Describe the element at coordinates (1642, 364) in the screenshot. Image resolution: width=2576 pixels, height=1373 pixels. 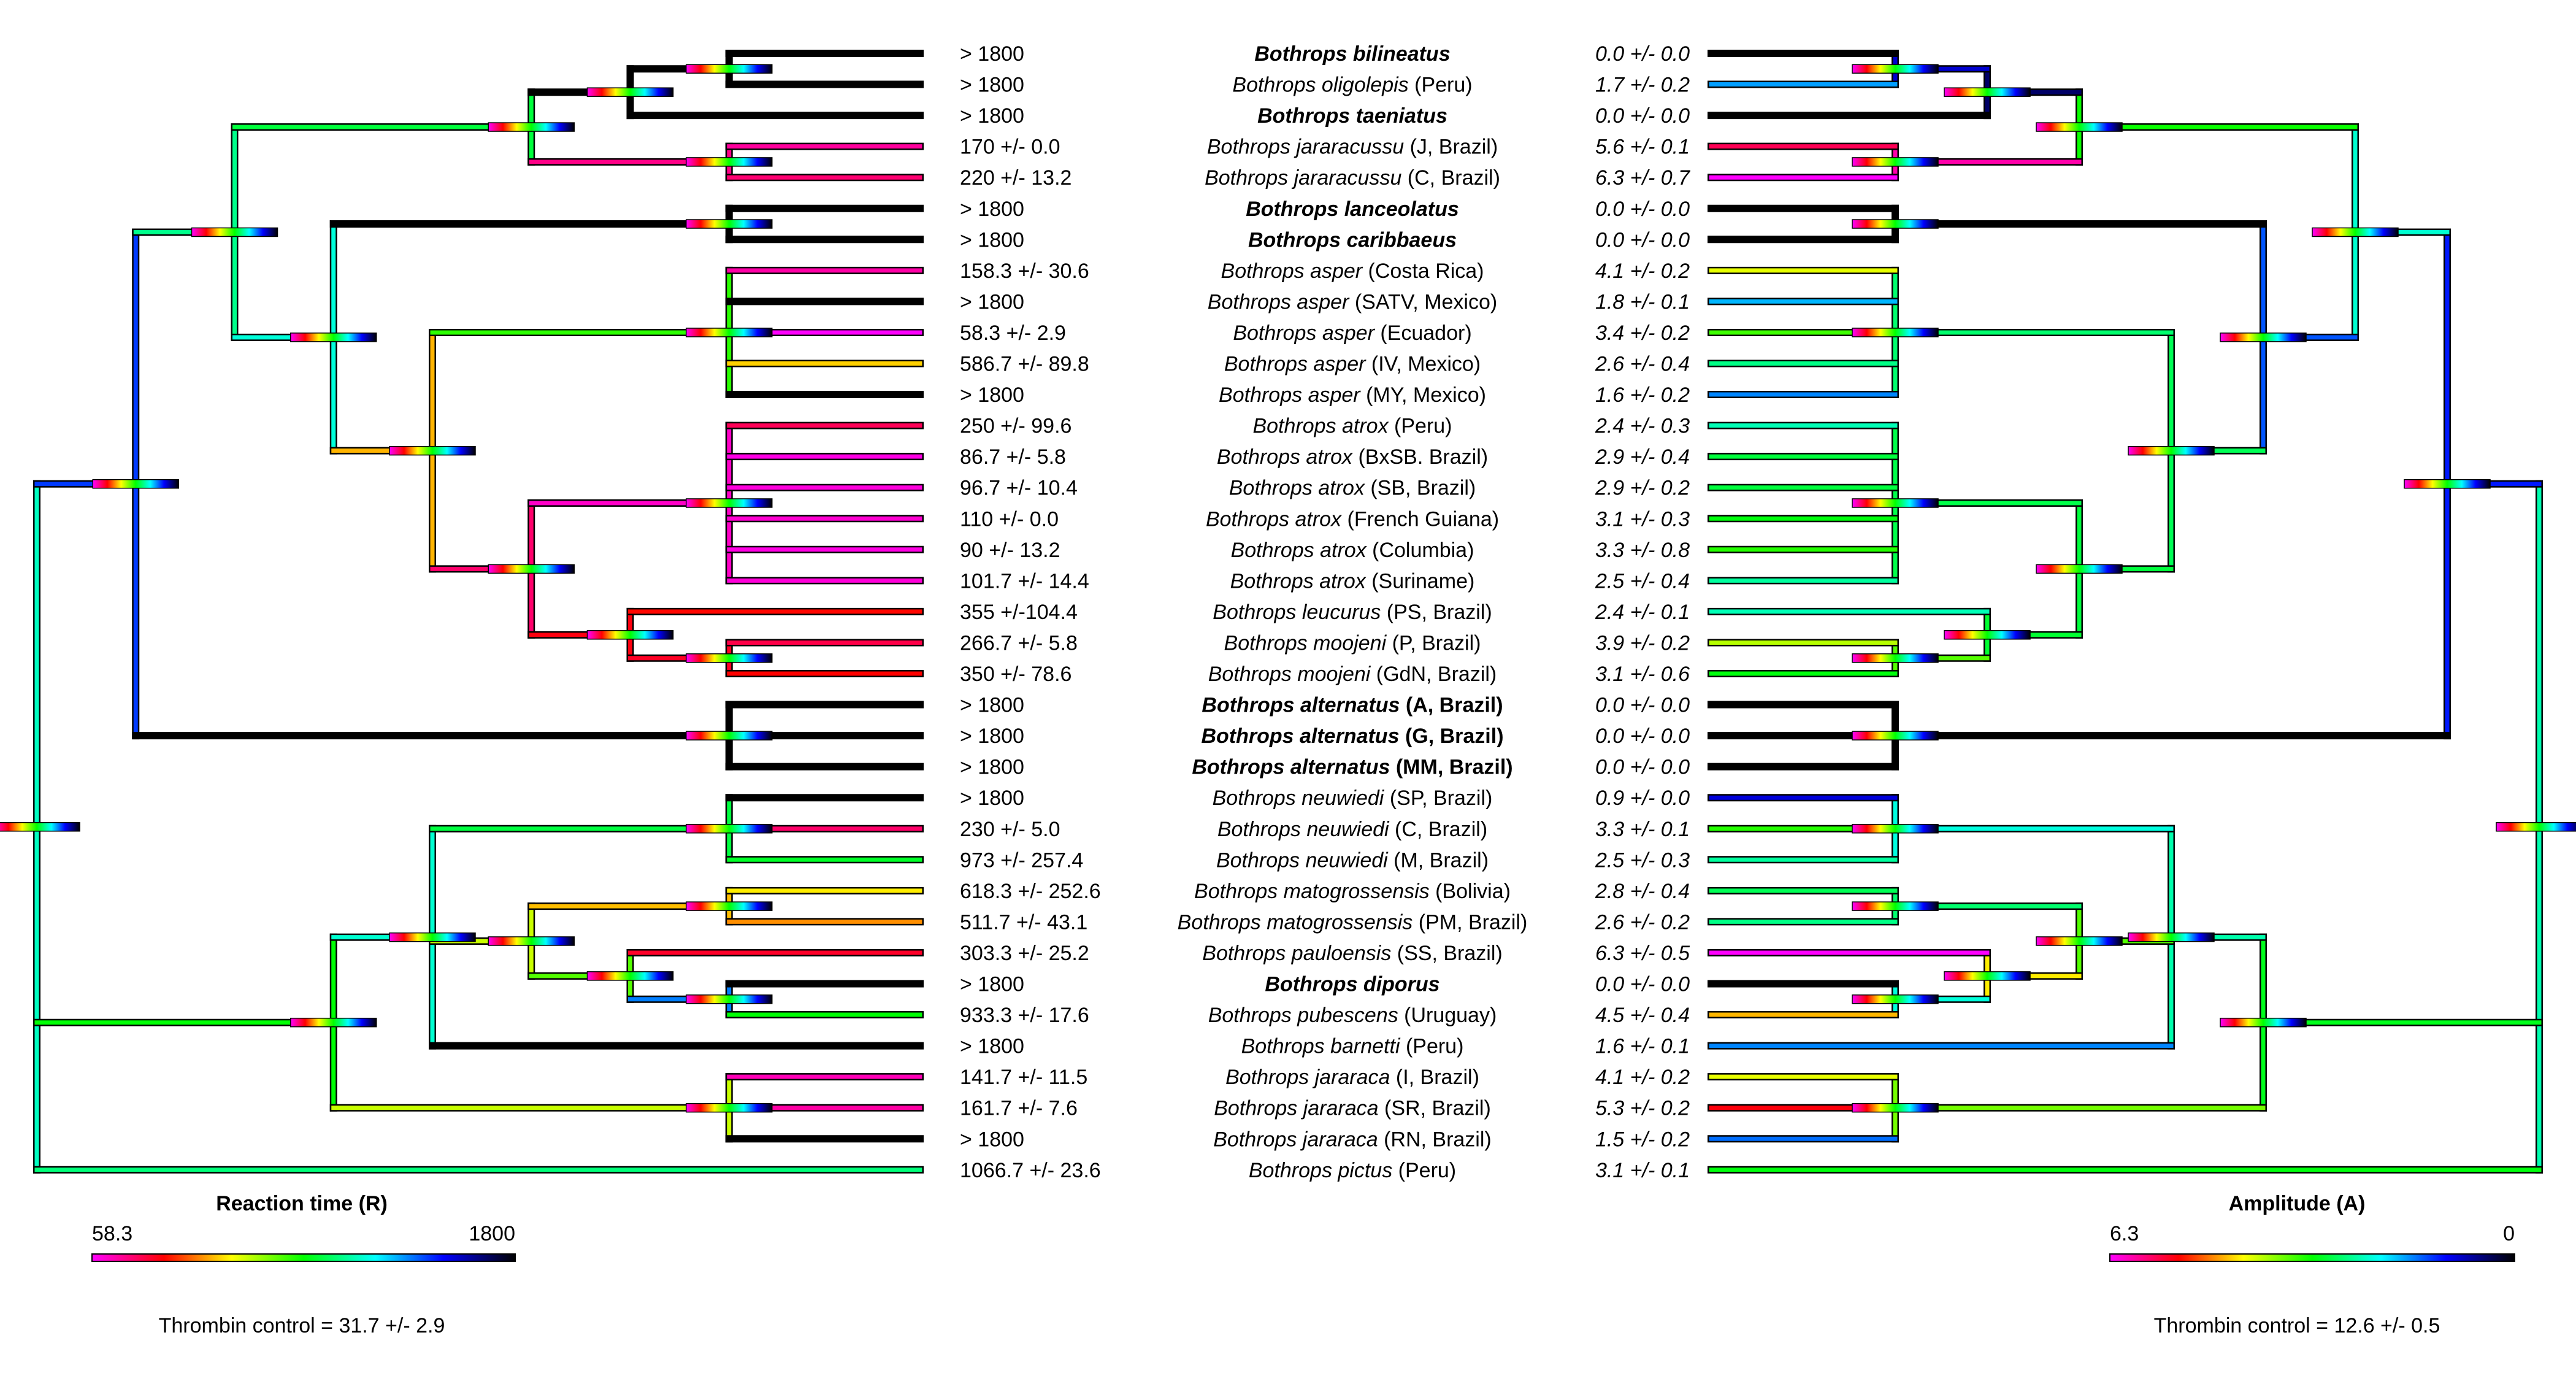
I see `amplitude-value: 2.6 +/- 0.4` at that location.